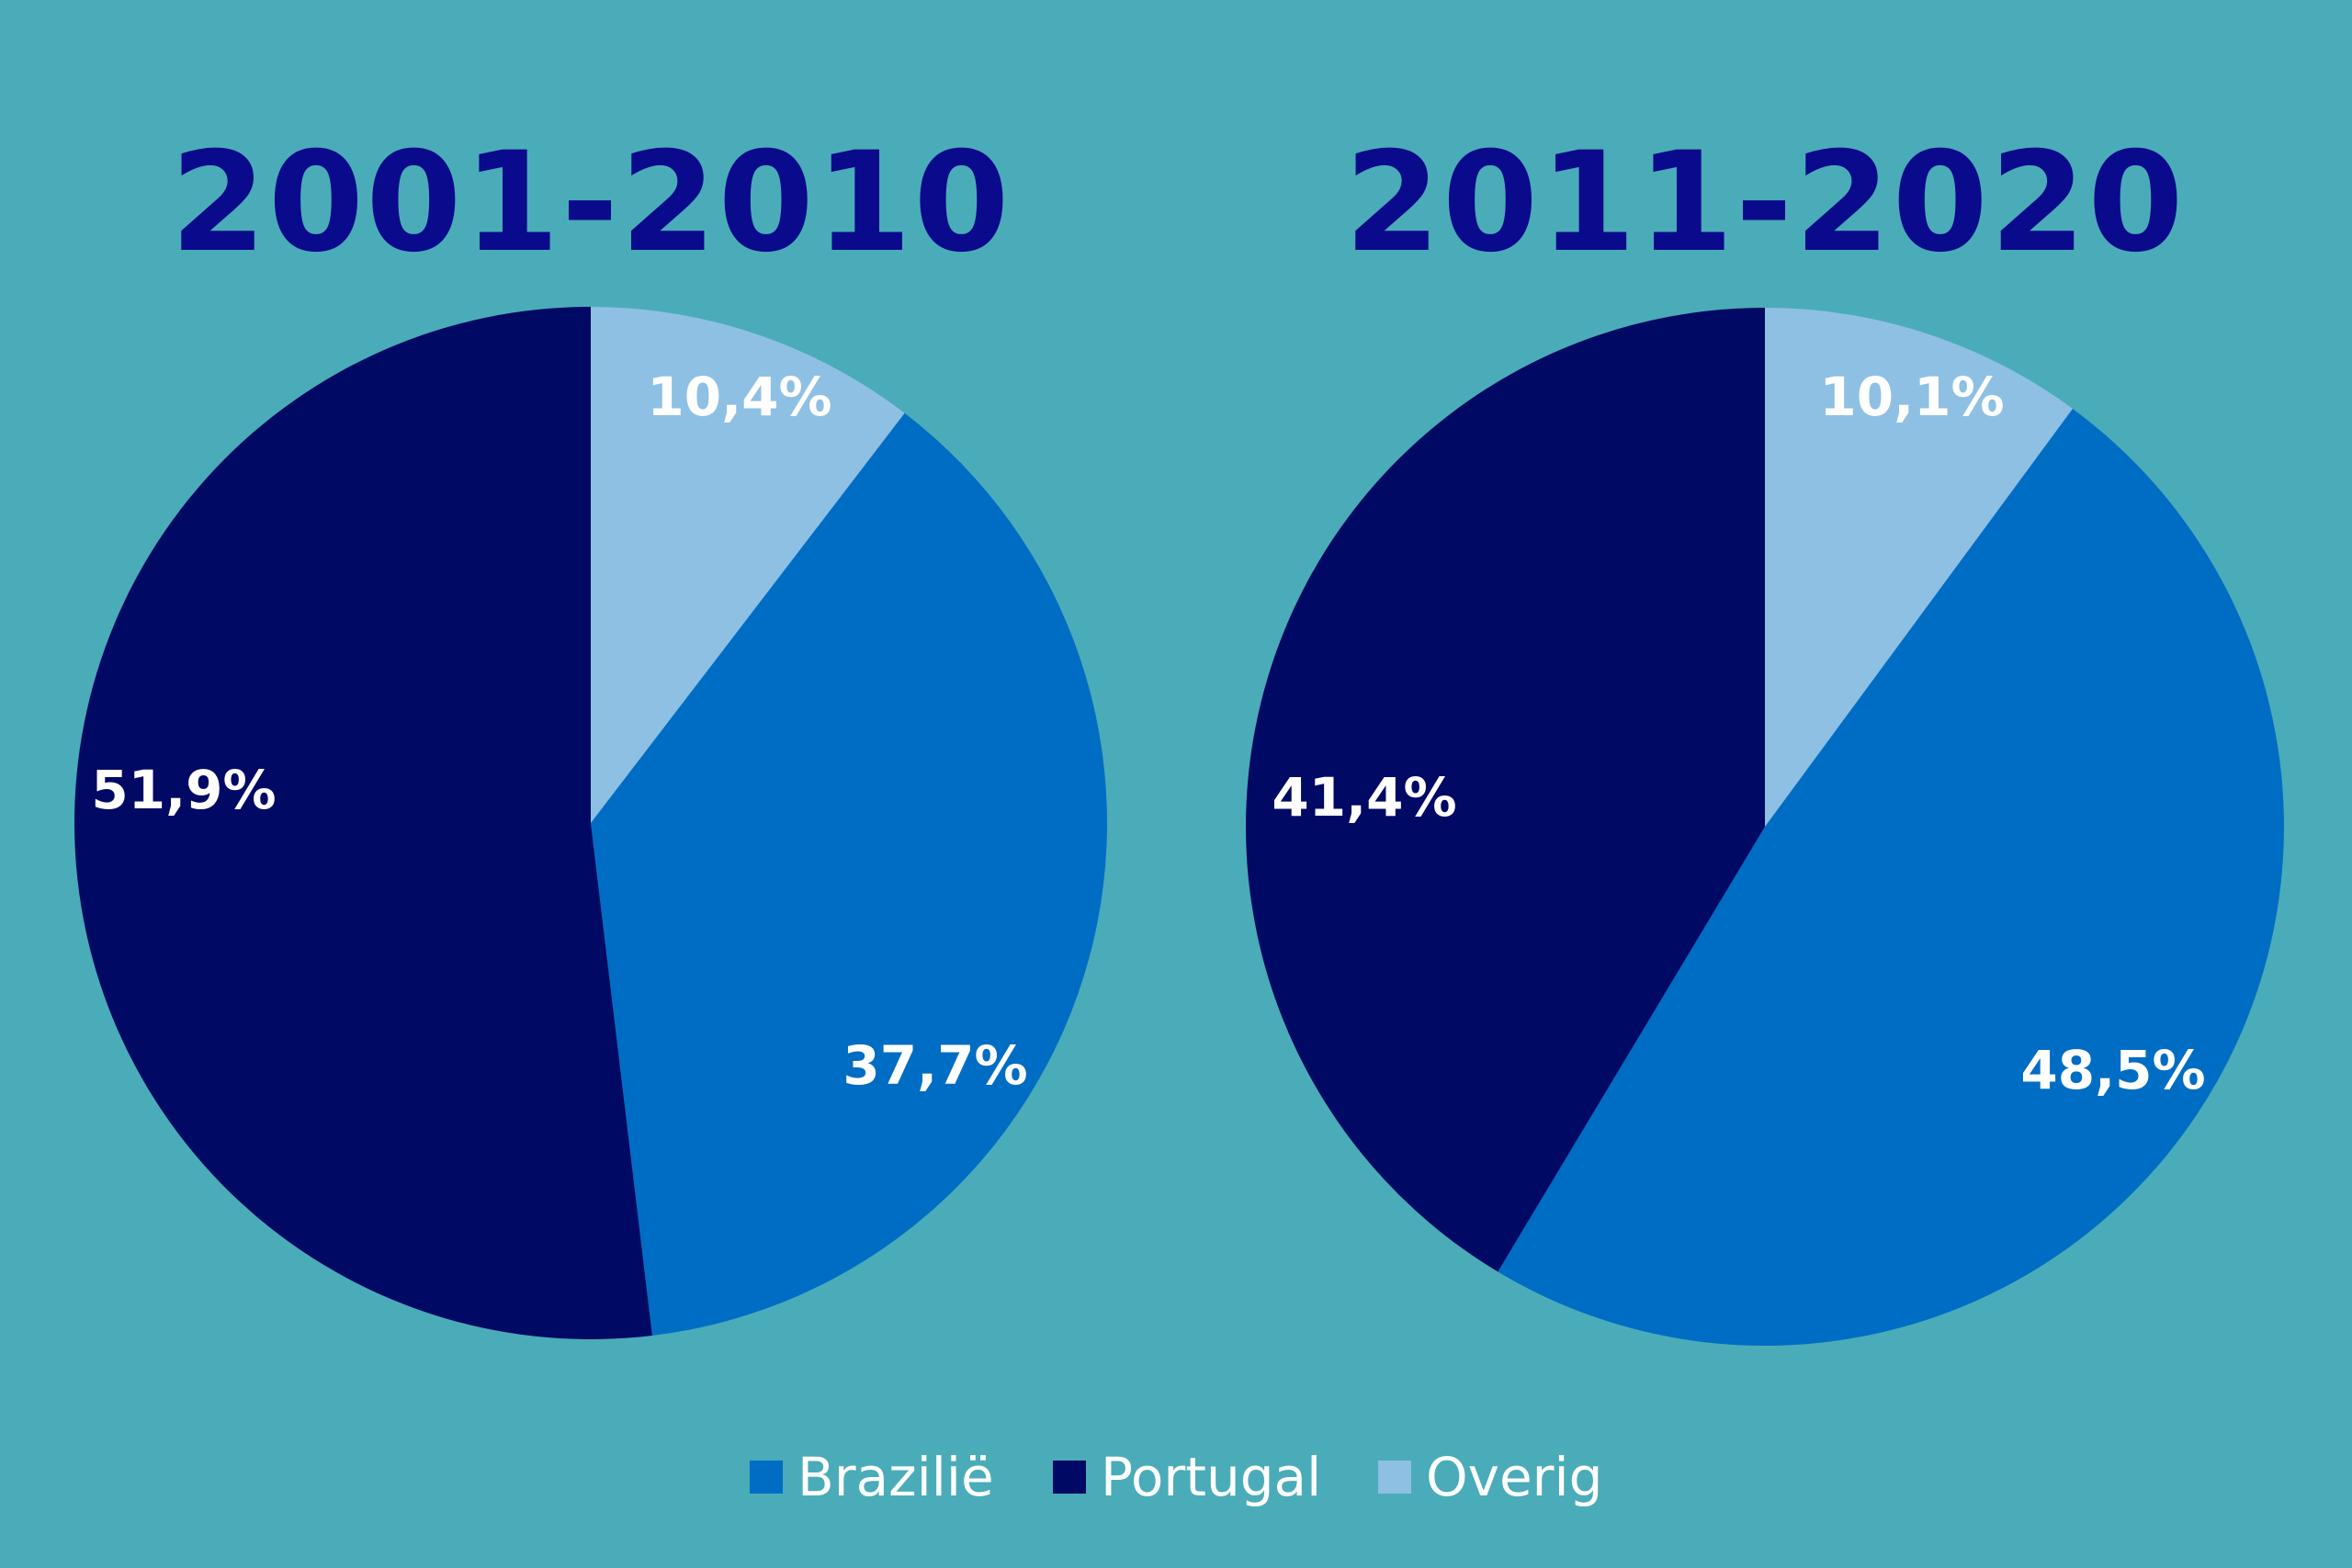  Describe the element at coordinates (849, 874) in the screenshot. I see `pie-slice-brazilie` at that location.